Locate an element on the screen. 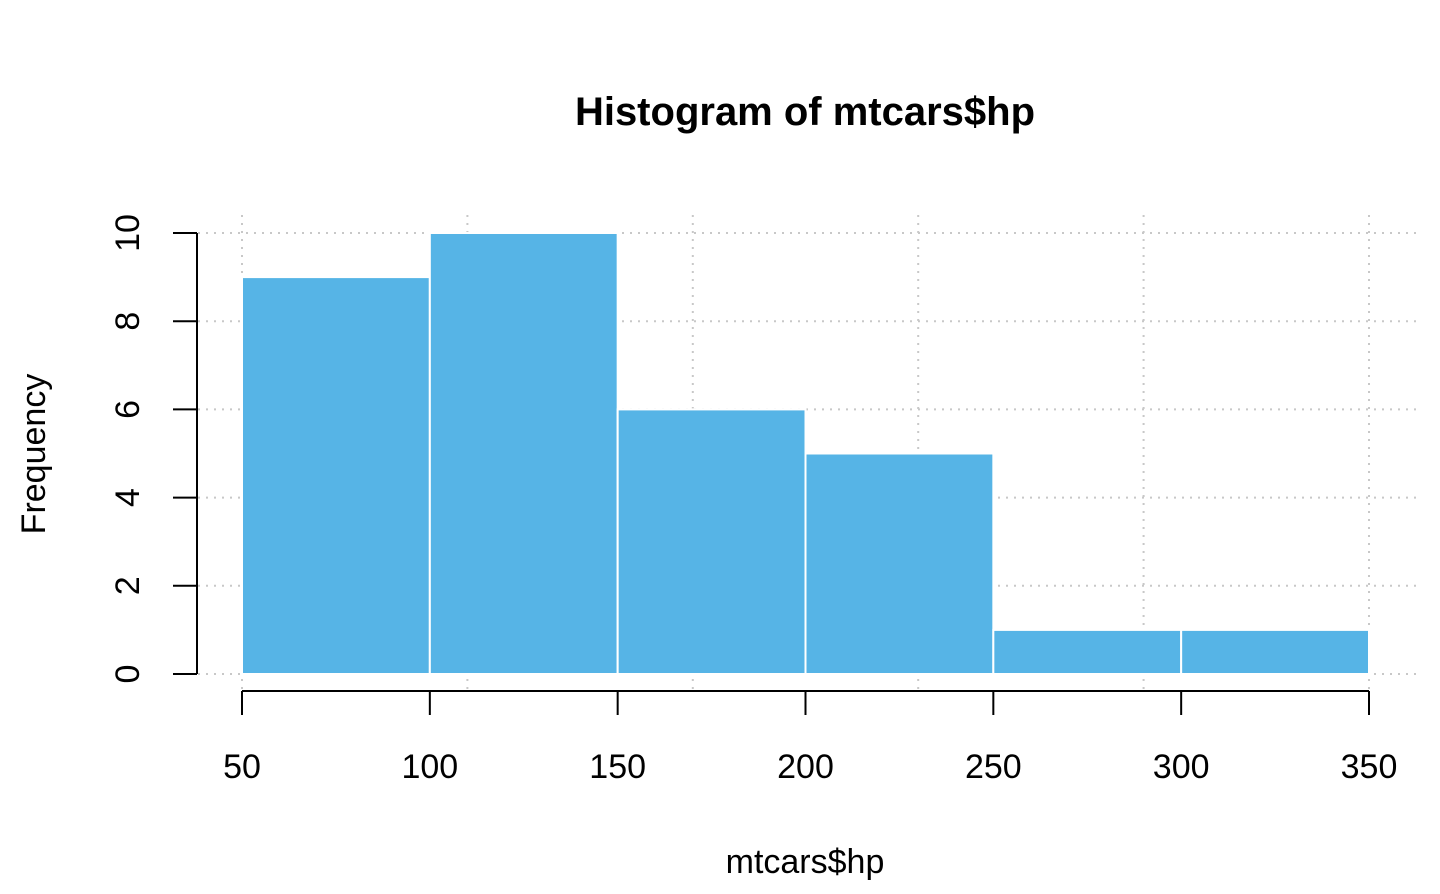 The height and width of the screenshot is (894, 1440). chart-title: Histogram of mtcars$hp is located at coordinates (805, 112).